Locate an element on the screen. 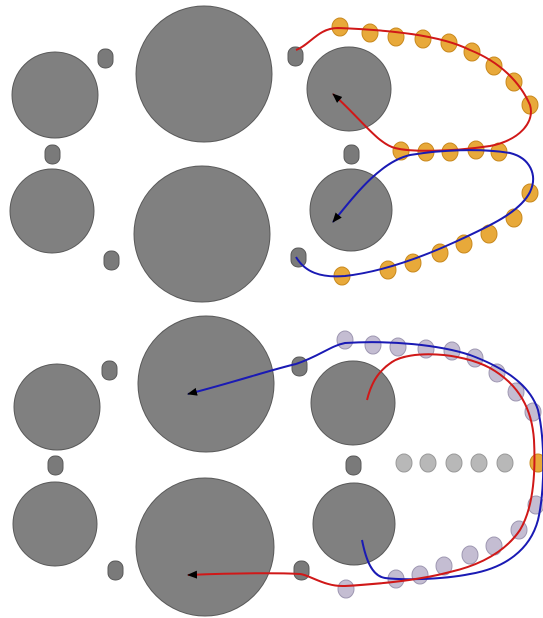 The height and width of the screenshot is (618, 543). bottom-right-upper-circle is located at coordinates (353, 403).